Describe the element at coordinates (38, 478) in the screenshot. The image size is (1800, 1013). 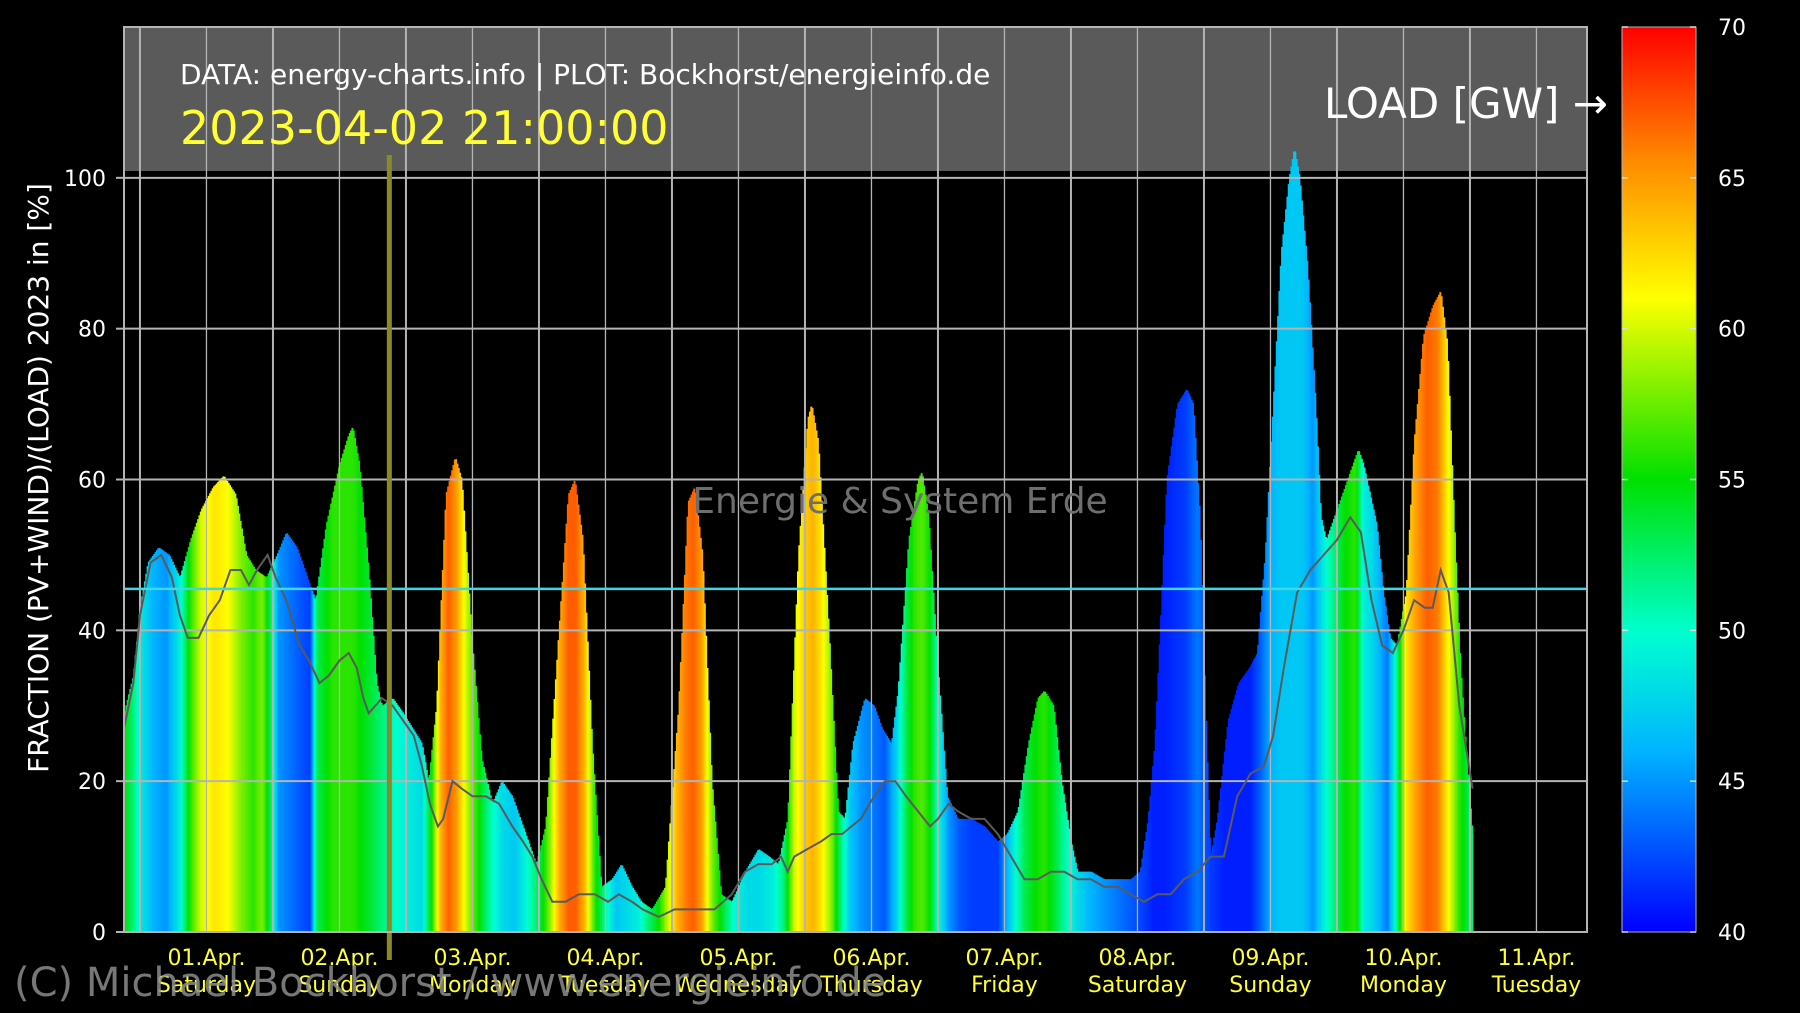
I see `y-axis-label: FRACTION (PV+WIND)/(LOAD) 2023 in [%]` at that location.